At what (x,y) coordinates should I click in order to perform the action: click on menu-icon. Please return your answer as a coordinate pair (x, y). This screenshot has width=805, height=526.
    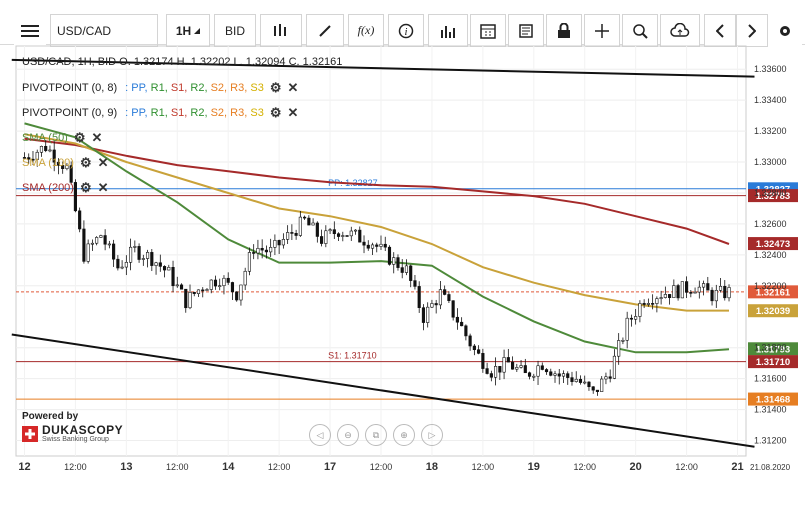
    Looking at the image, I should click on (30, 30).